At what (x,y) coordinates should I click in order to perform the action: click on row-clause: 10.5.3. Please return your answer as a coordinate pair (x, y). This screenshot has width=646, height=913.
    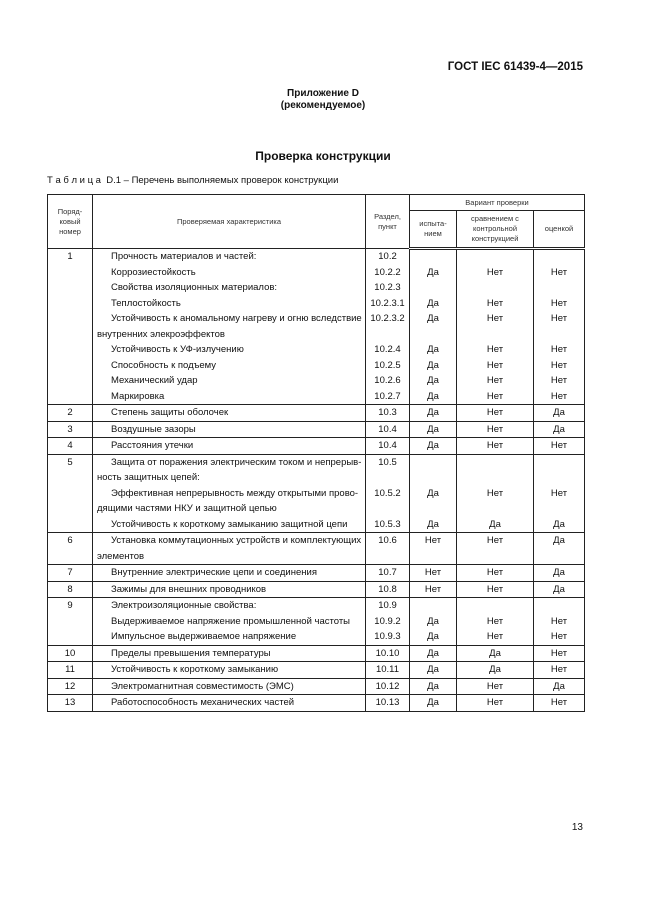
    Looking at the image, I should click on (387, 524).